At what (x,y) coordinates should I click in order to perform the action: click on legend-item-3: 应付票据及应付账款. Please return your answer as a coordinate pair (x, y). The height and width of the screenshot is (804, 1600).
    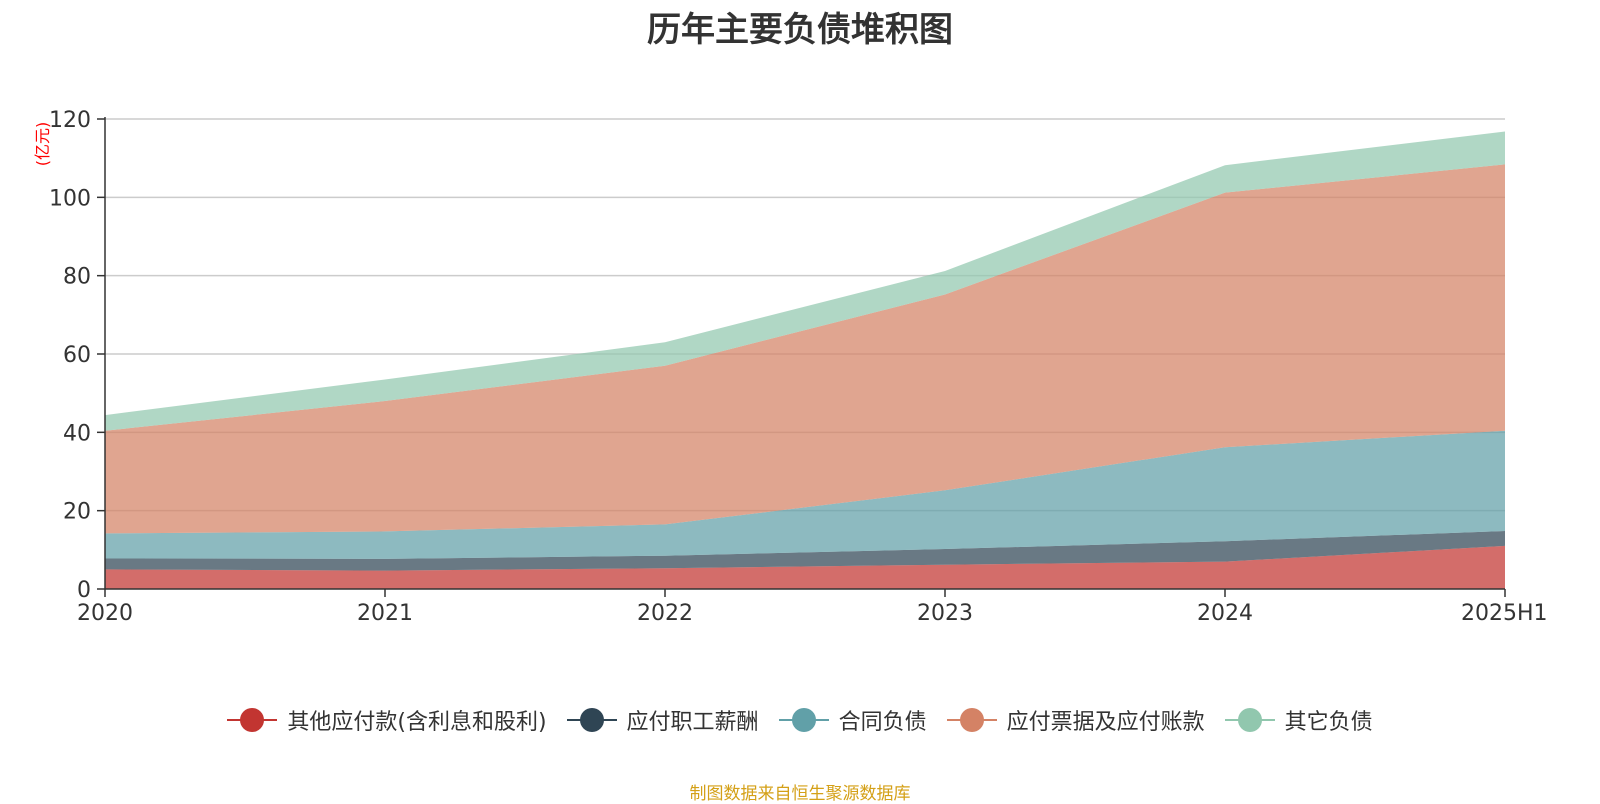
    Looking at the image, I should click on (1075, 720).